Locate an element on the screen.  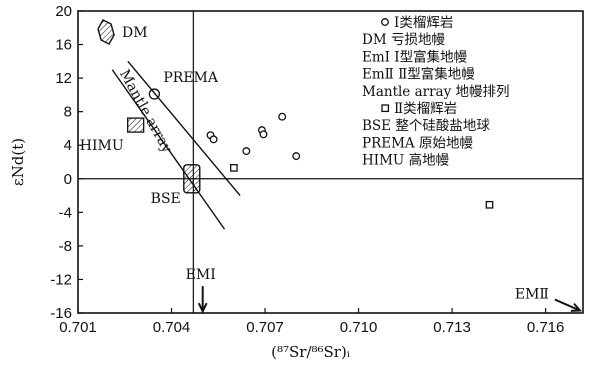
legend-symbol-circle is located at coordinates (385, 22).